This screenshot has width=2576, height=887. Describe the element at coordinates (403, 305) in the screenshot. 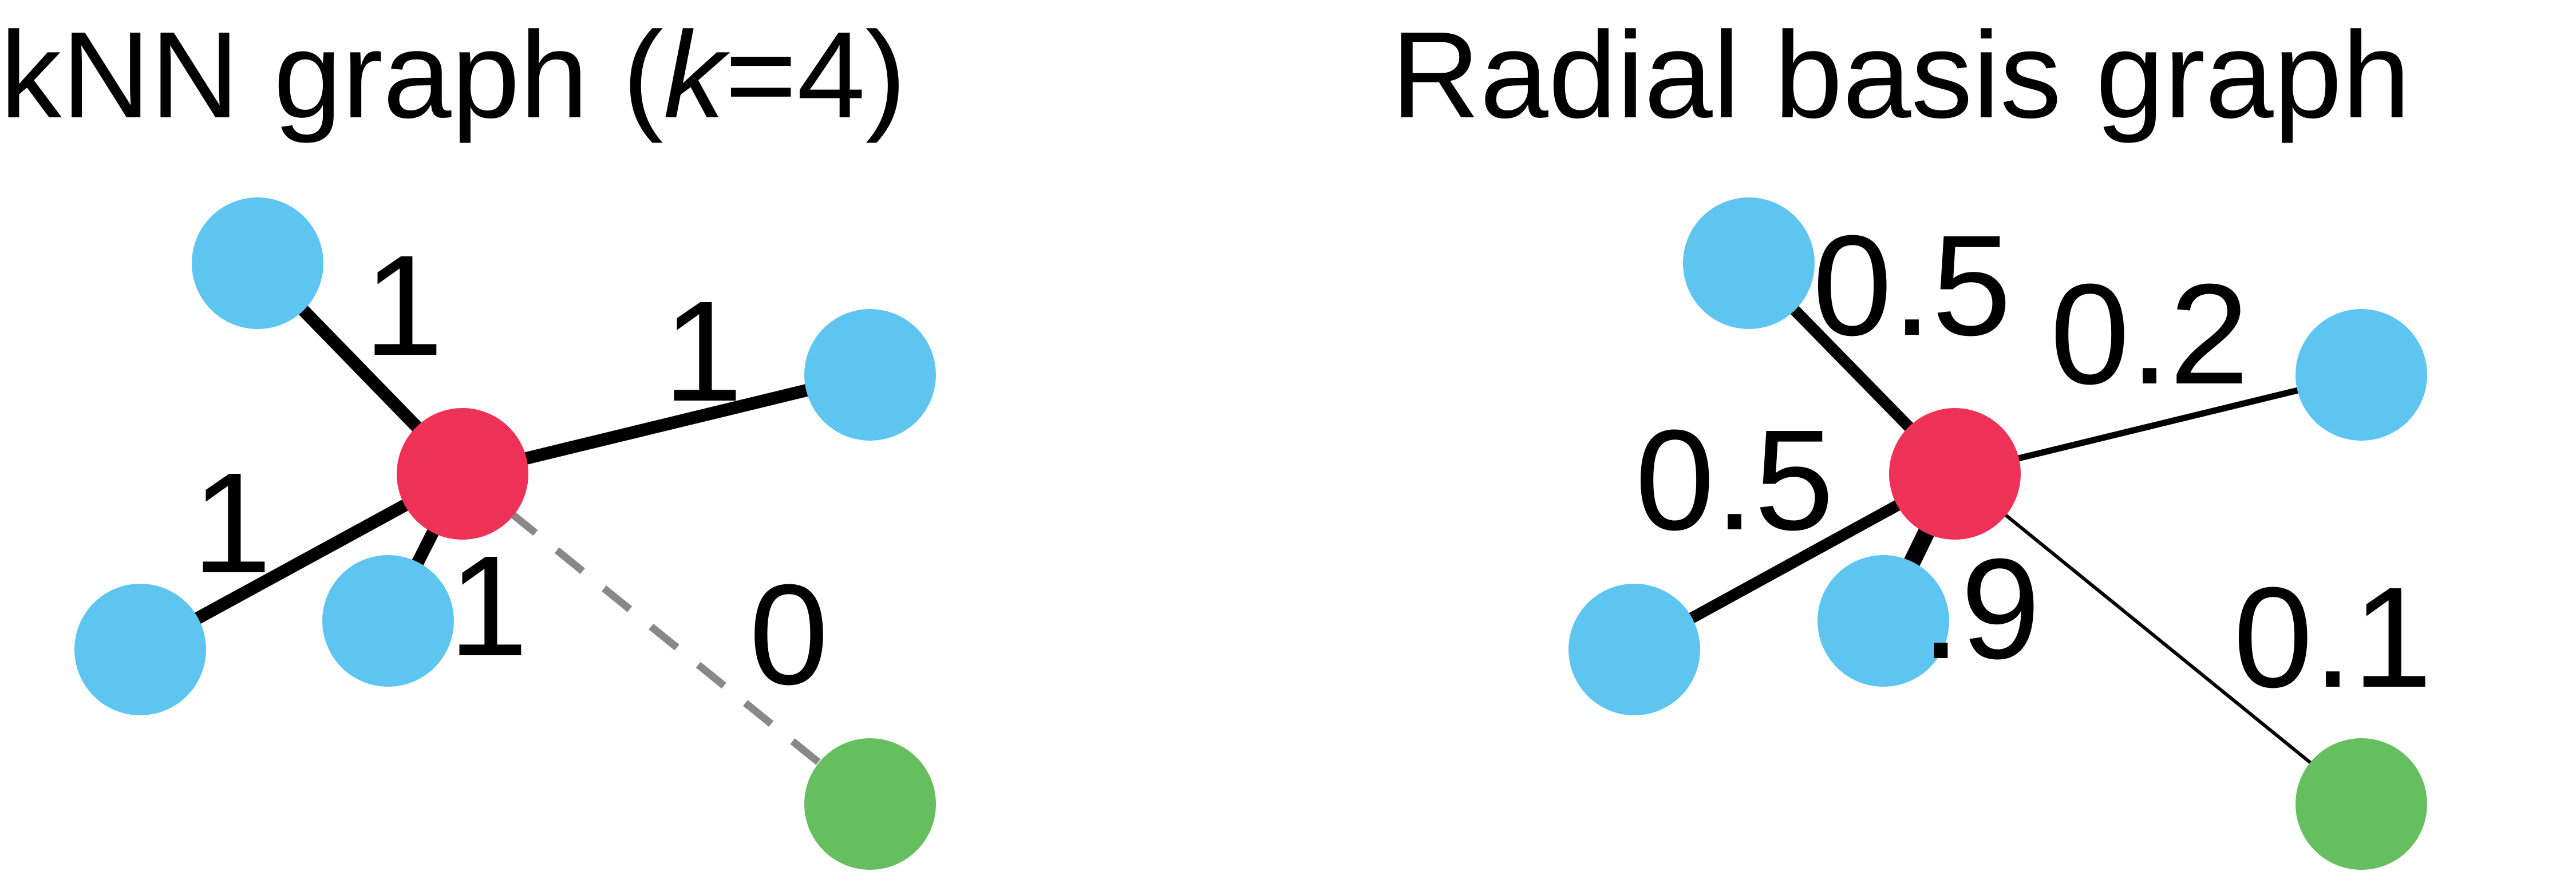

I see `knn-label-upper-left: 1` at that location.